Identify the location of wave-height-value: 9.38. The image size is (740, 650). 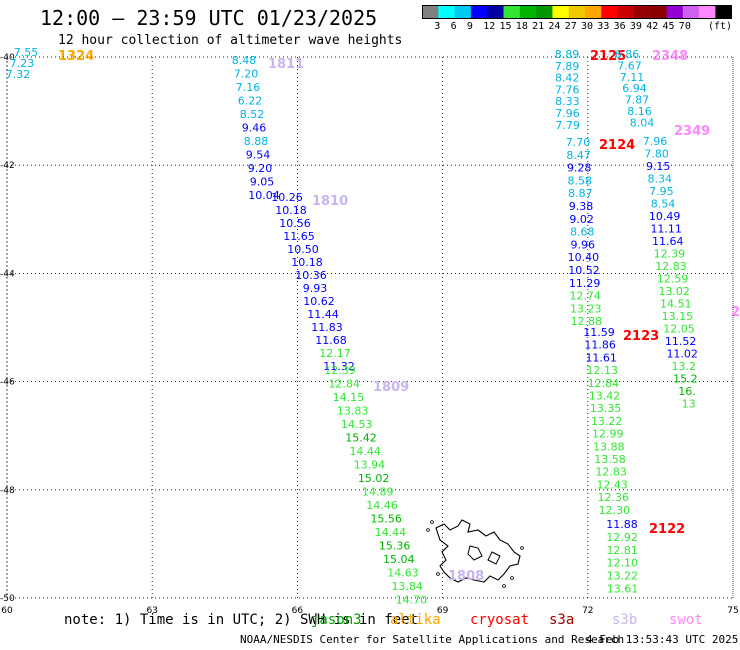
(581, 206).